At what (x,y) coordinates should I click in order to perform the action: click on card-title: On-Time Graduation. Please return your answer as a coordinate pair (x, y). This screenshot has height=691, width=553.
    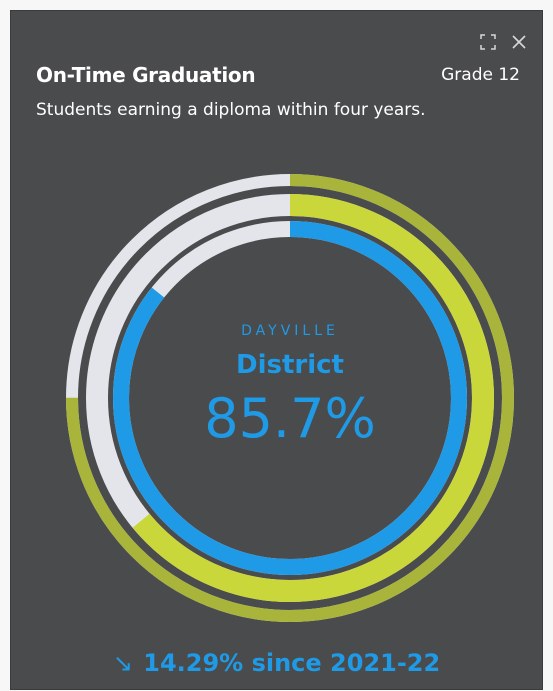
    Looking at the image, I should click on (146, 75).